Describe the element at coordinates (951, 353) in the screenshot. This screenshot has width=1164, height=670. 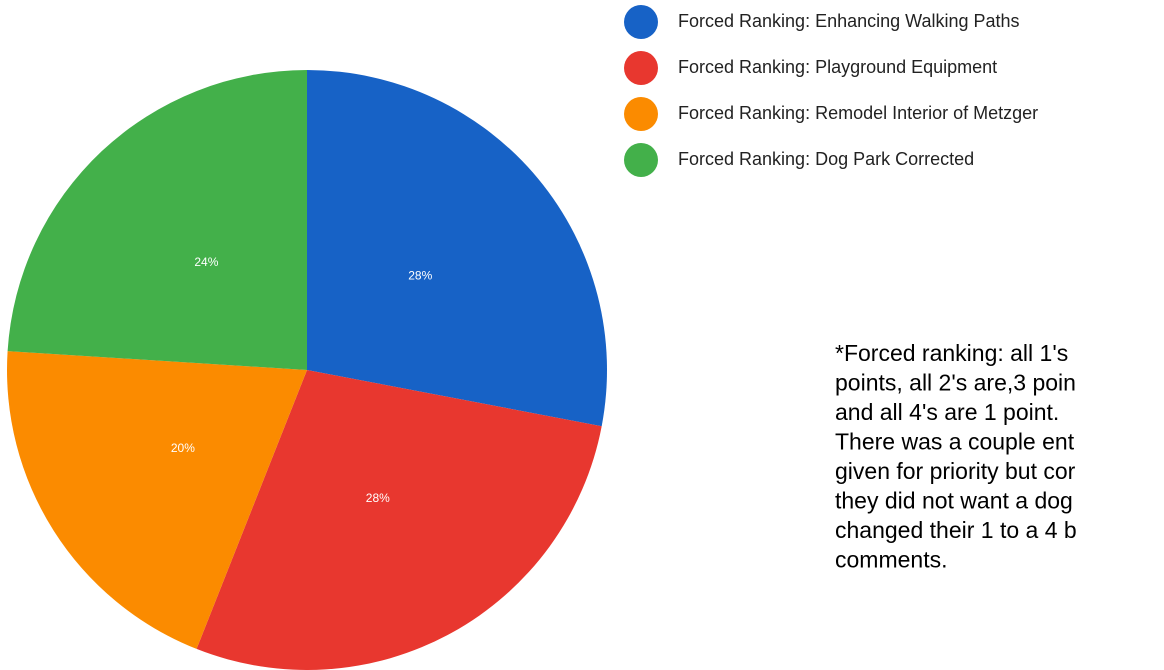
I see `annotation-line: *Forced ranking: all 1's` at that location.